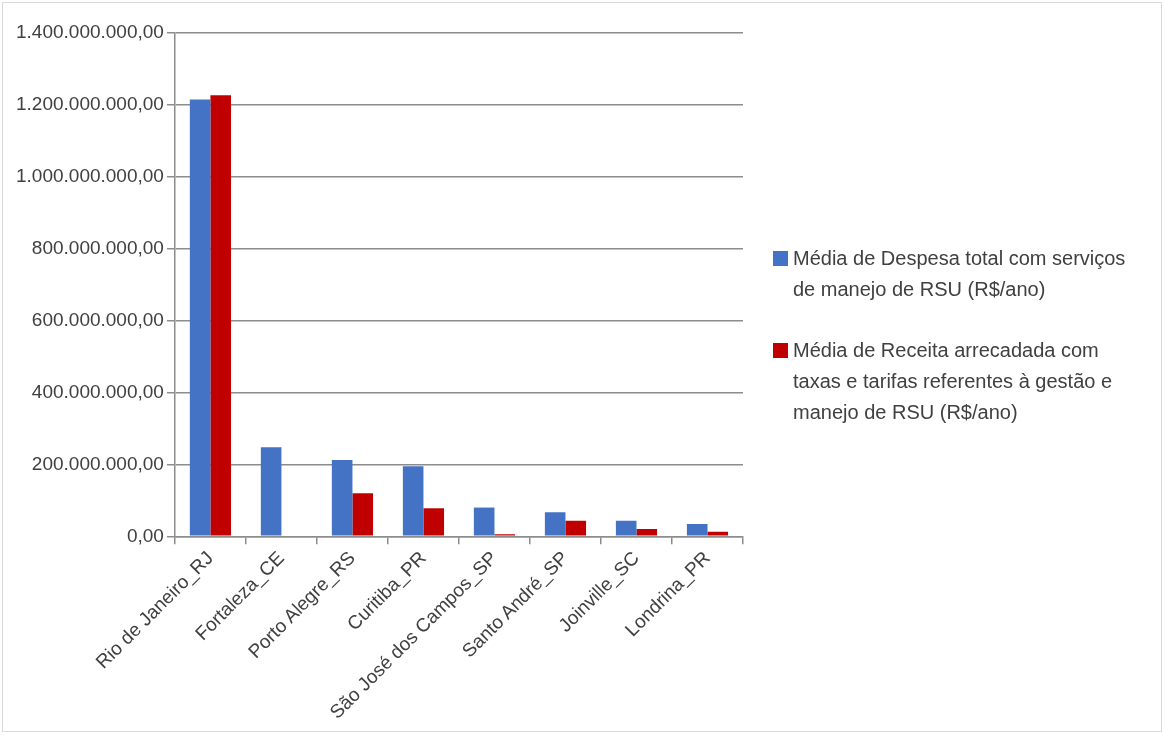 This screenshot has height=738, width=1165. I want to click on y-tick-label: 200.000.000,00, so click(97, 463).